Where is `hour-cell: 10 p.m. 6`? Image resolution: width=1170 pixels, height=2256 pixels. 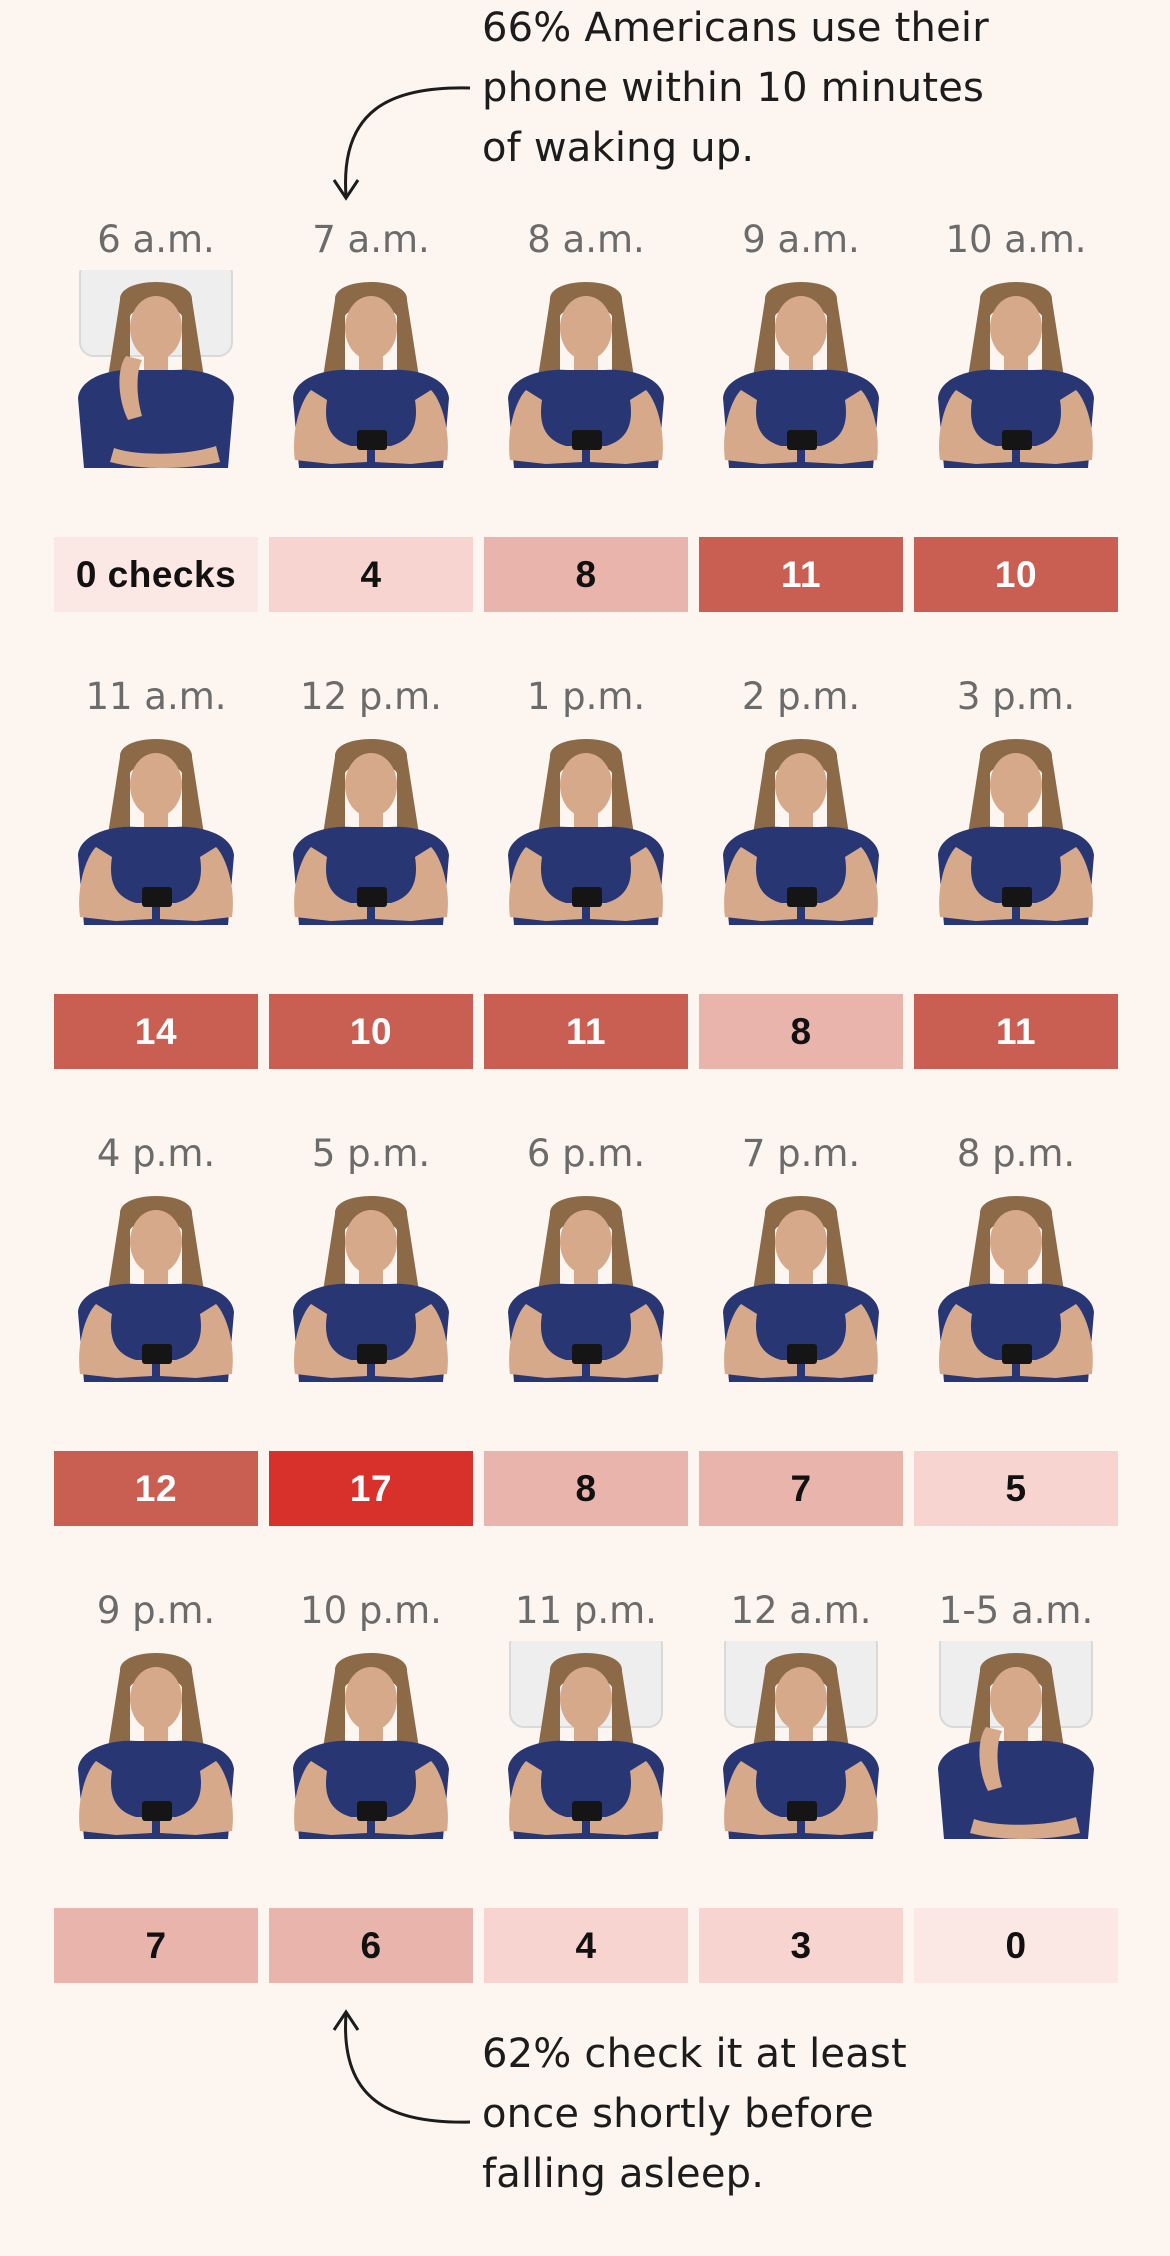 hour-cell: 10 p.m. 6 is located at coordinates (371, 1785).